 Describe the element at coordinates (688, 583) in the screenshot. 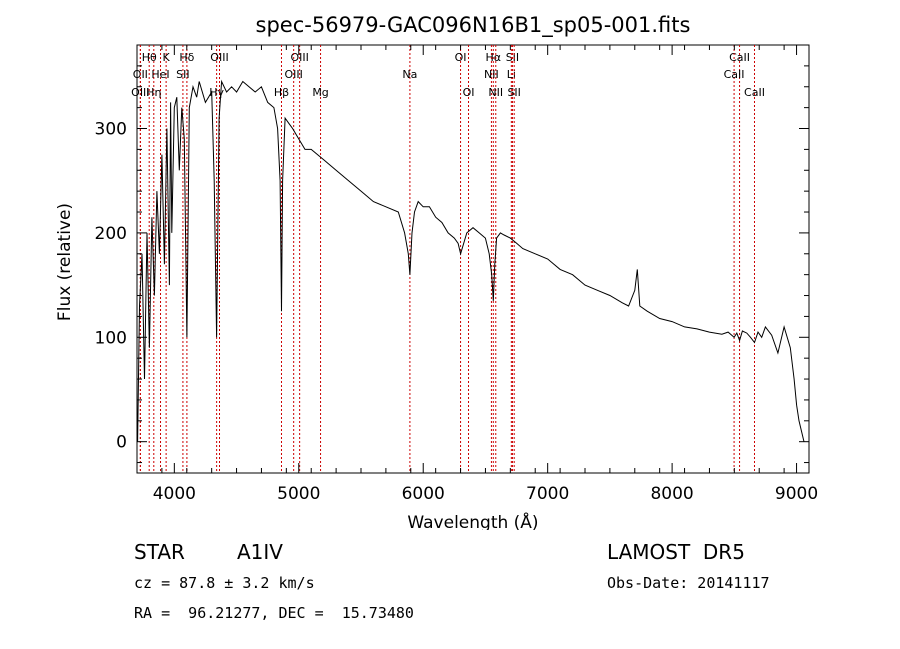

I see `obs-date: Obs-Date: 20141117` at that location.